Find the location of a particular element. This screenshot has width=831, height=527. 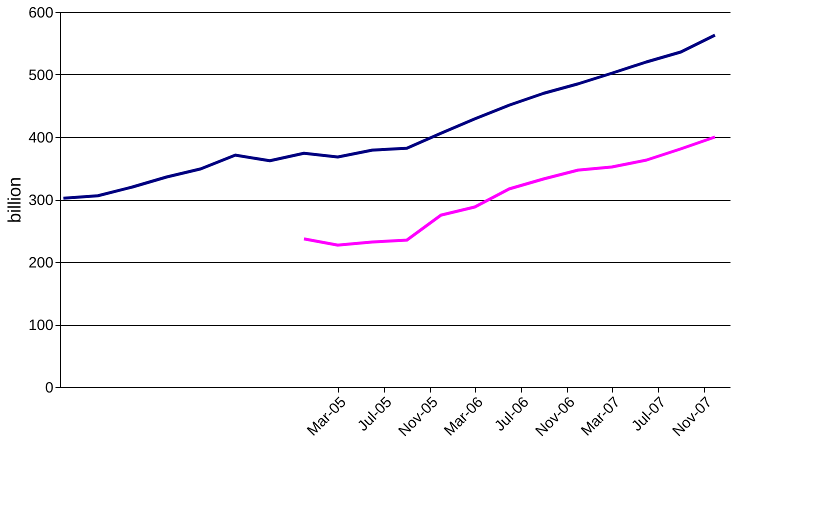

y-tick-label: 300 is located at coordinates (41, 200).